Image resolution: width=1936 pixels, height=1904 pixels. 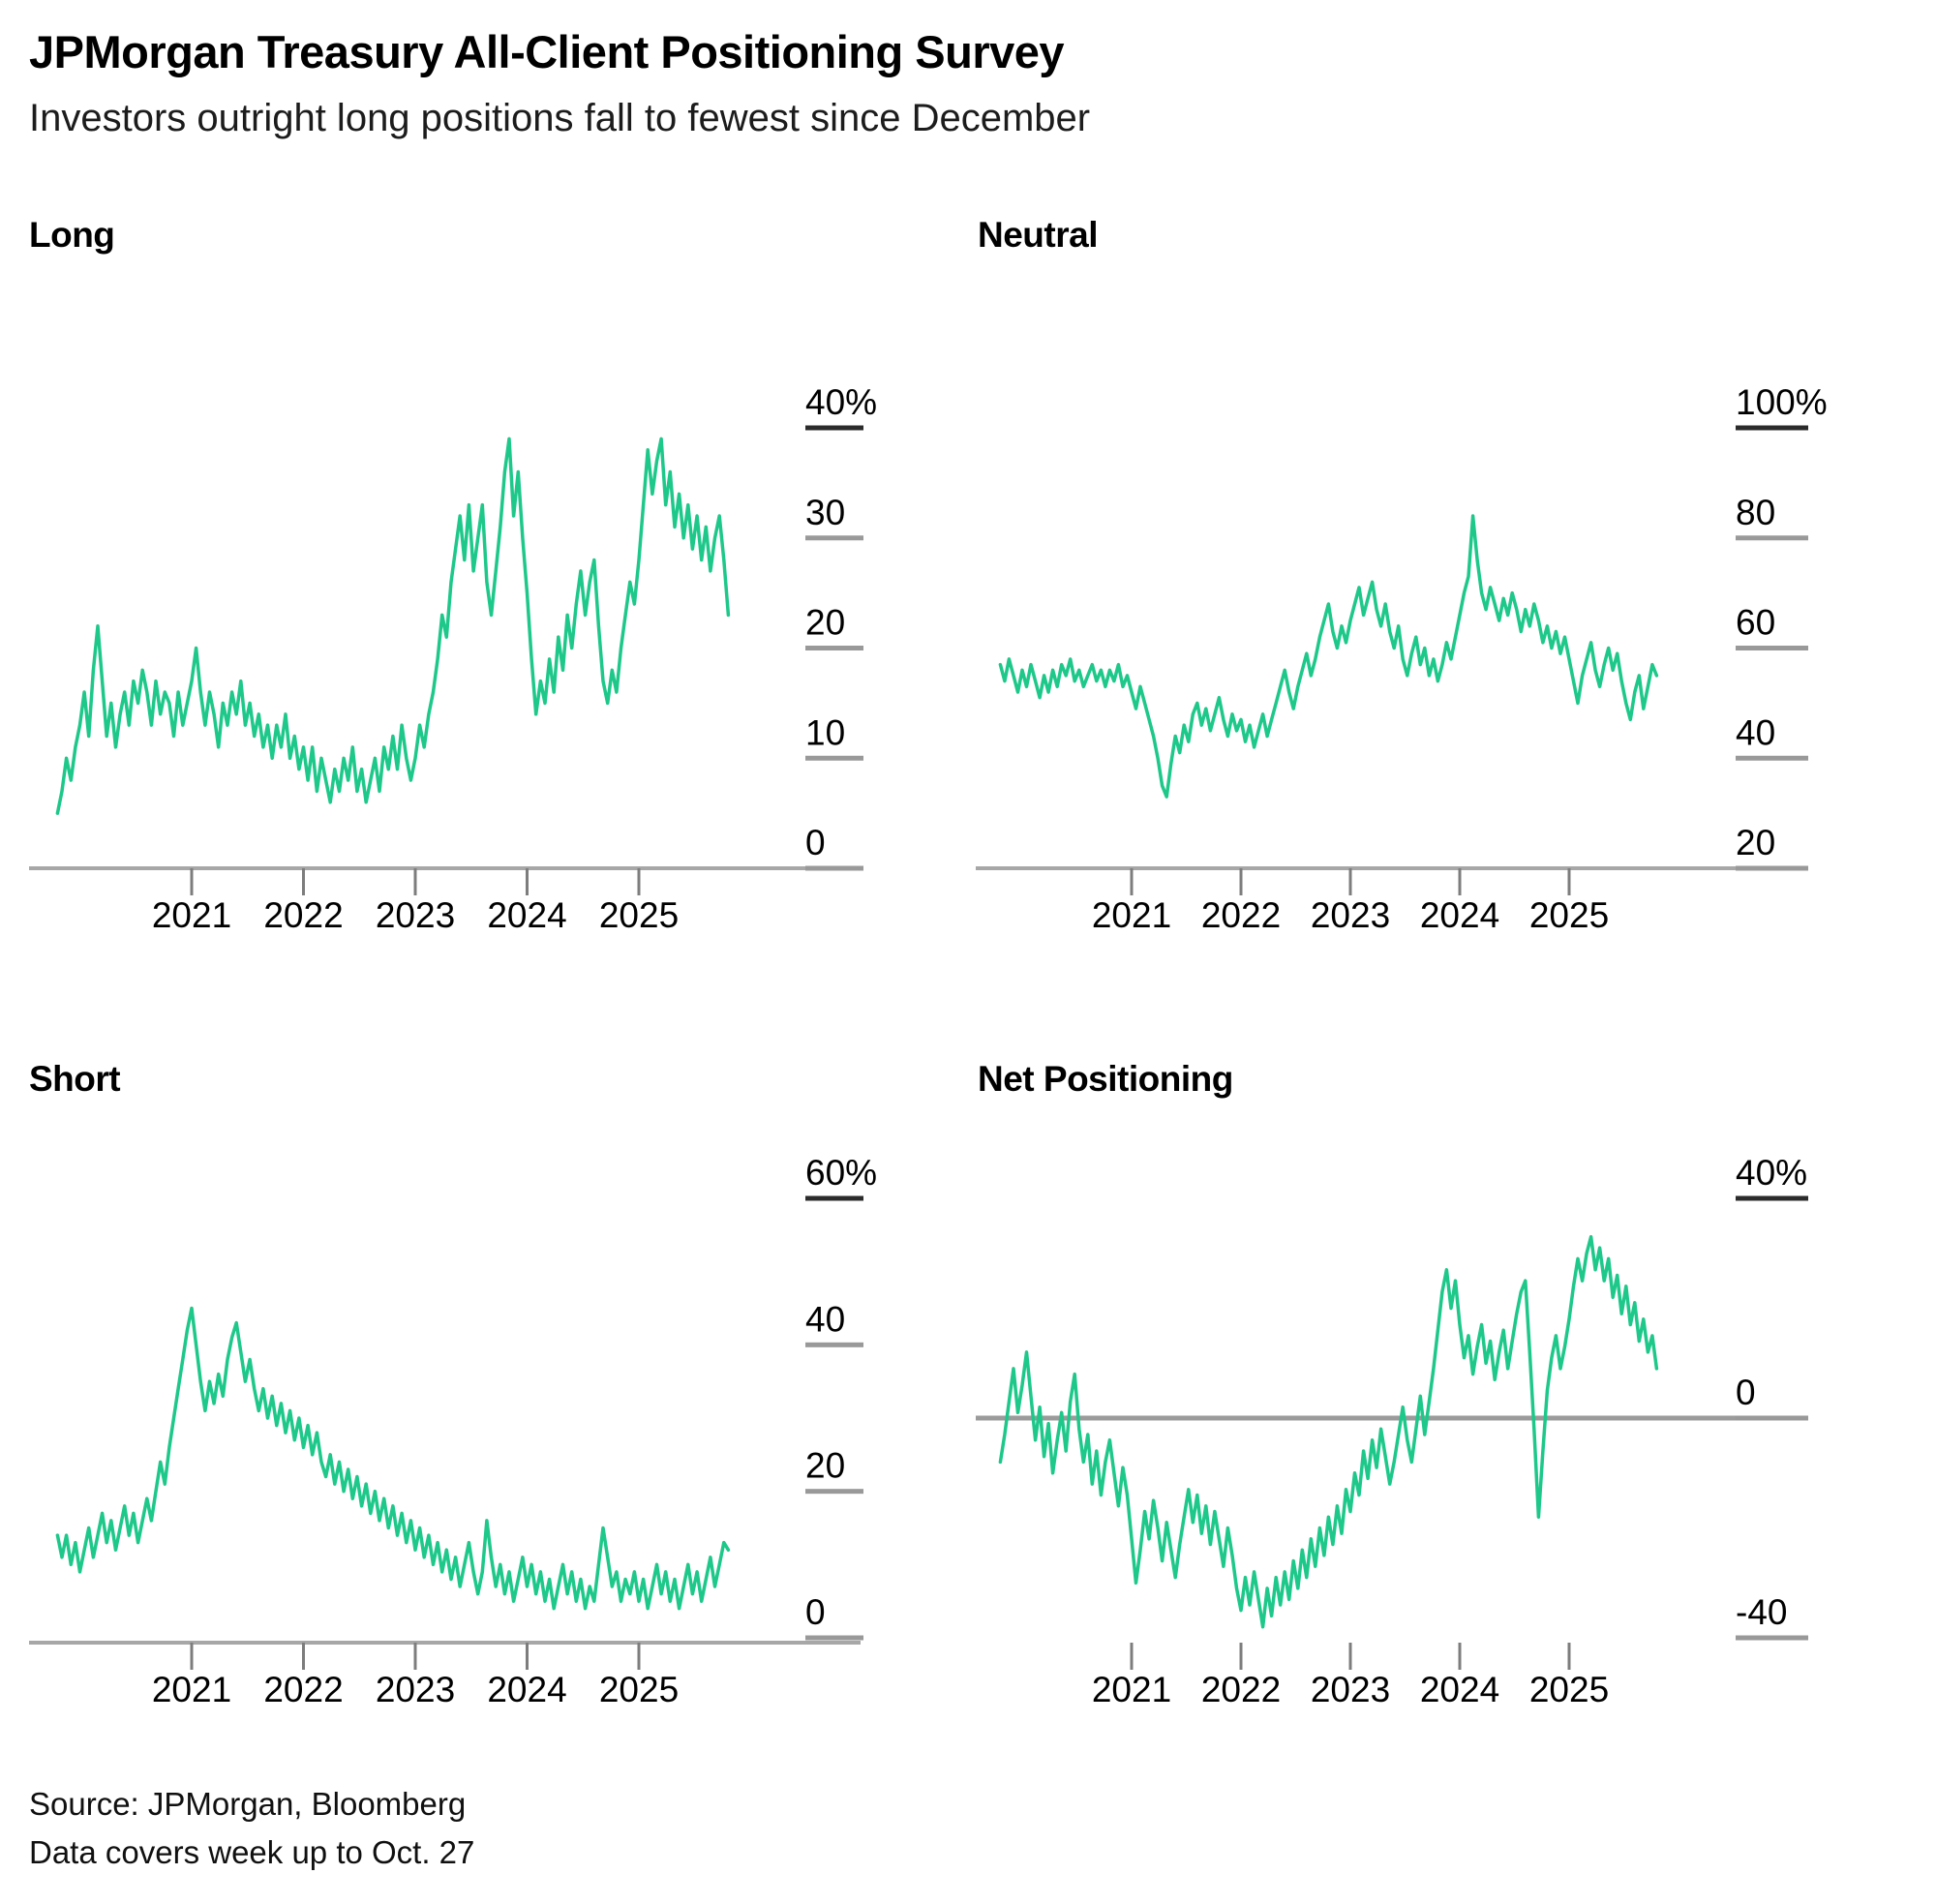 What do you see at coordinates (393, 626) in the screenshot?
I see `series-line-long` at bounding box center [393, 626].